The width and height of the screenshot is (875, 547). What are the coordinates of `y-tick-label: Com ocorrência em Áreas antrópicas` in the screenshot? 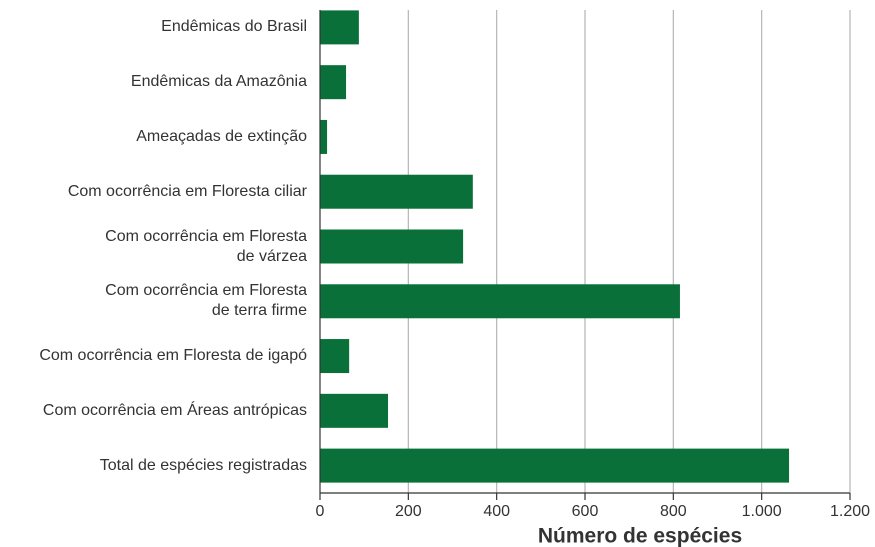 It's located at (174, 410).